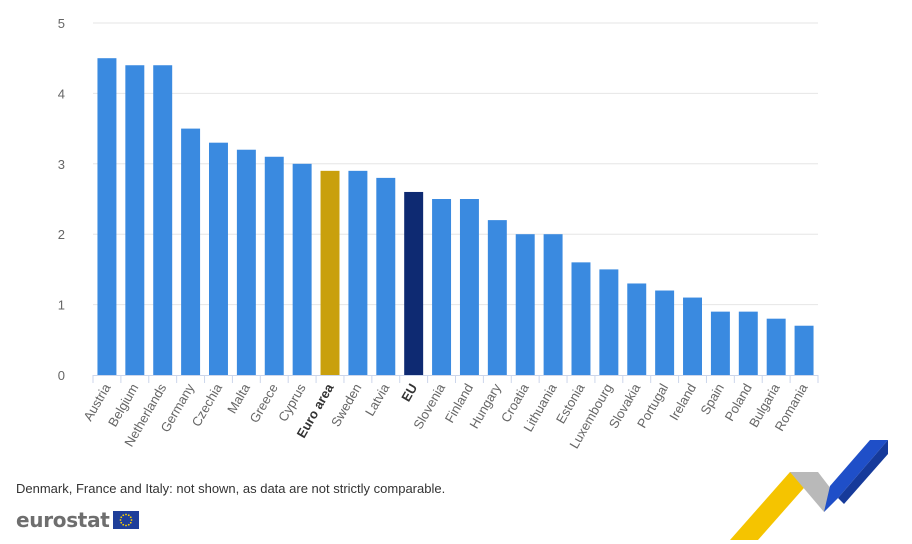 This screenshot has width=912, height=544. What do you see at coordinates (63, 520) in the screenshot?
I see `logo-text: eurostat` at bounding box center [63, 520].